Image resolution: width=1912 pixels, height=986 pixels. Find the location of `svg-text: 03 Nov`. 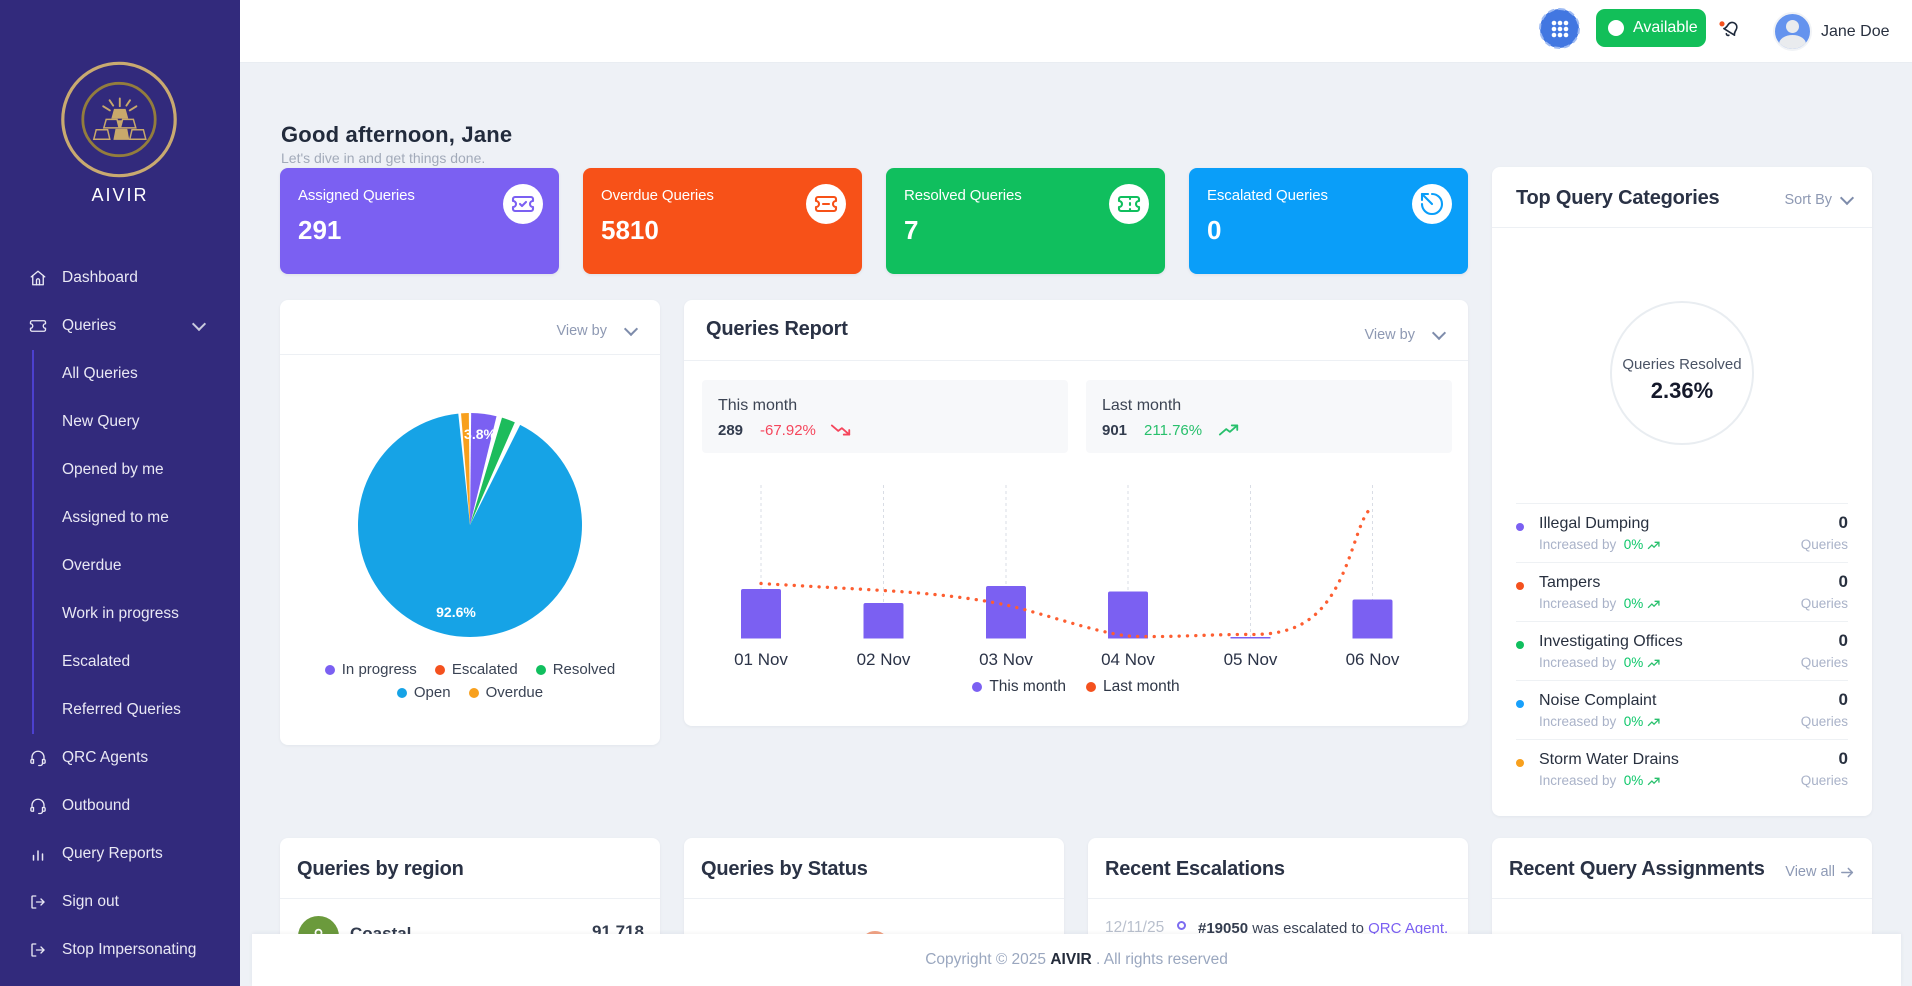

svg-text: 03 Nov is located at coordinates (1006, 659).